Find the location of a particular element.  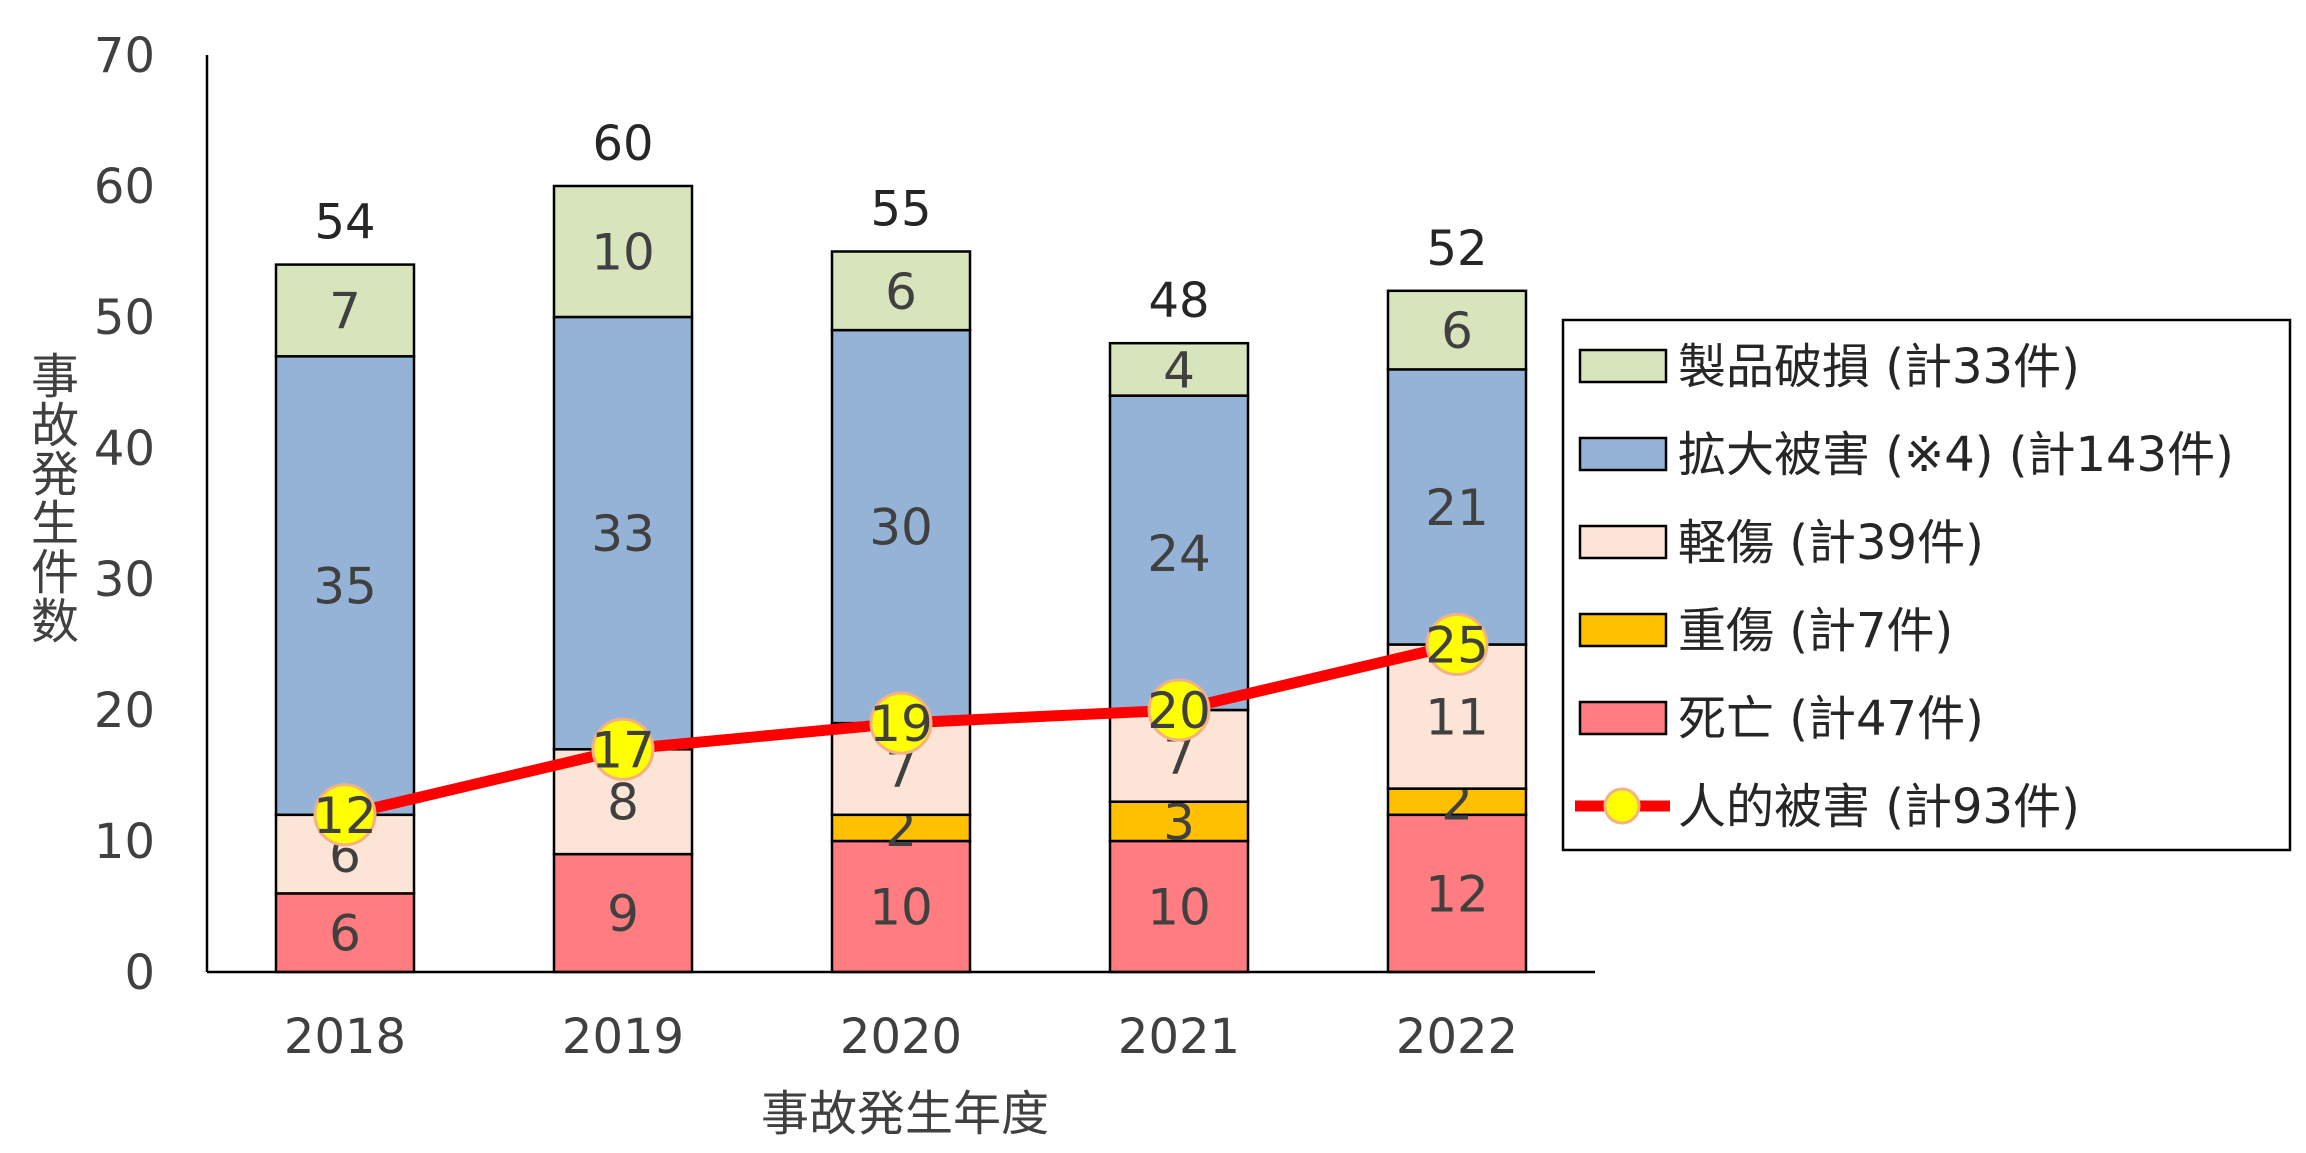

y-tick-label: 30 is located at coordinates (124, 580).